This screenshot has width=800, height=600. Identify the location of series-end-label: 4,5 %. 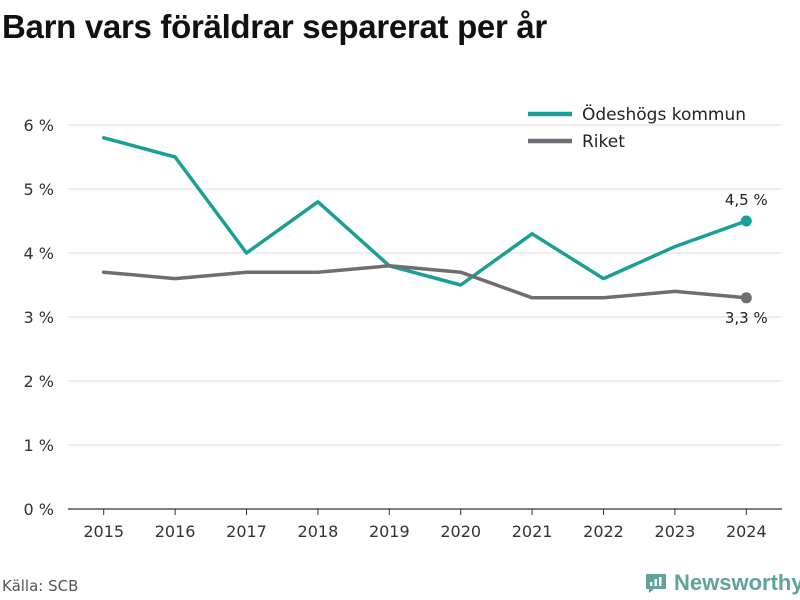
(746, 200).